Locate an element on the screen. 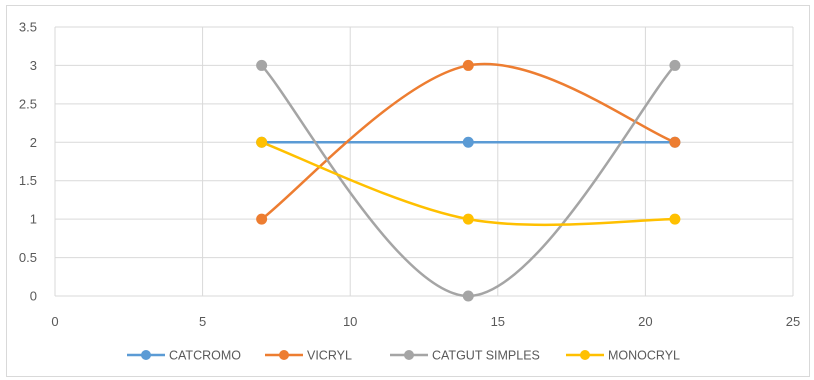 This screenshot has height=380, width=814. x-tick-label: 25 is located at coordinates (793, 321).